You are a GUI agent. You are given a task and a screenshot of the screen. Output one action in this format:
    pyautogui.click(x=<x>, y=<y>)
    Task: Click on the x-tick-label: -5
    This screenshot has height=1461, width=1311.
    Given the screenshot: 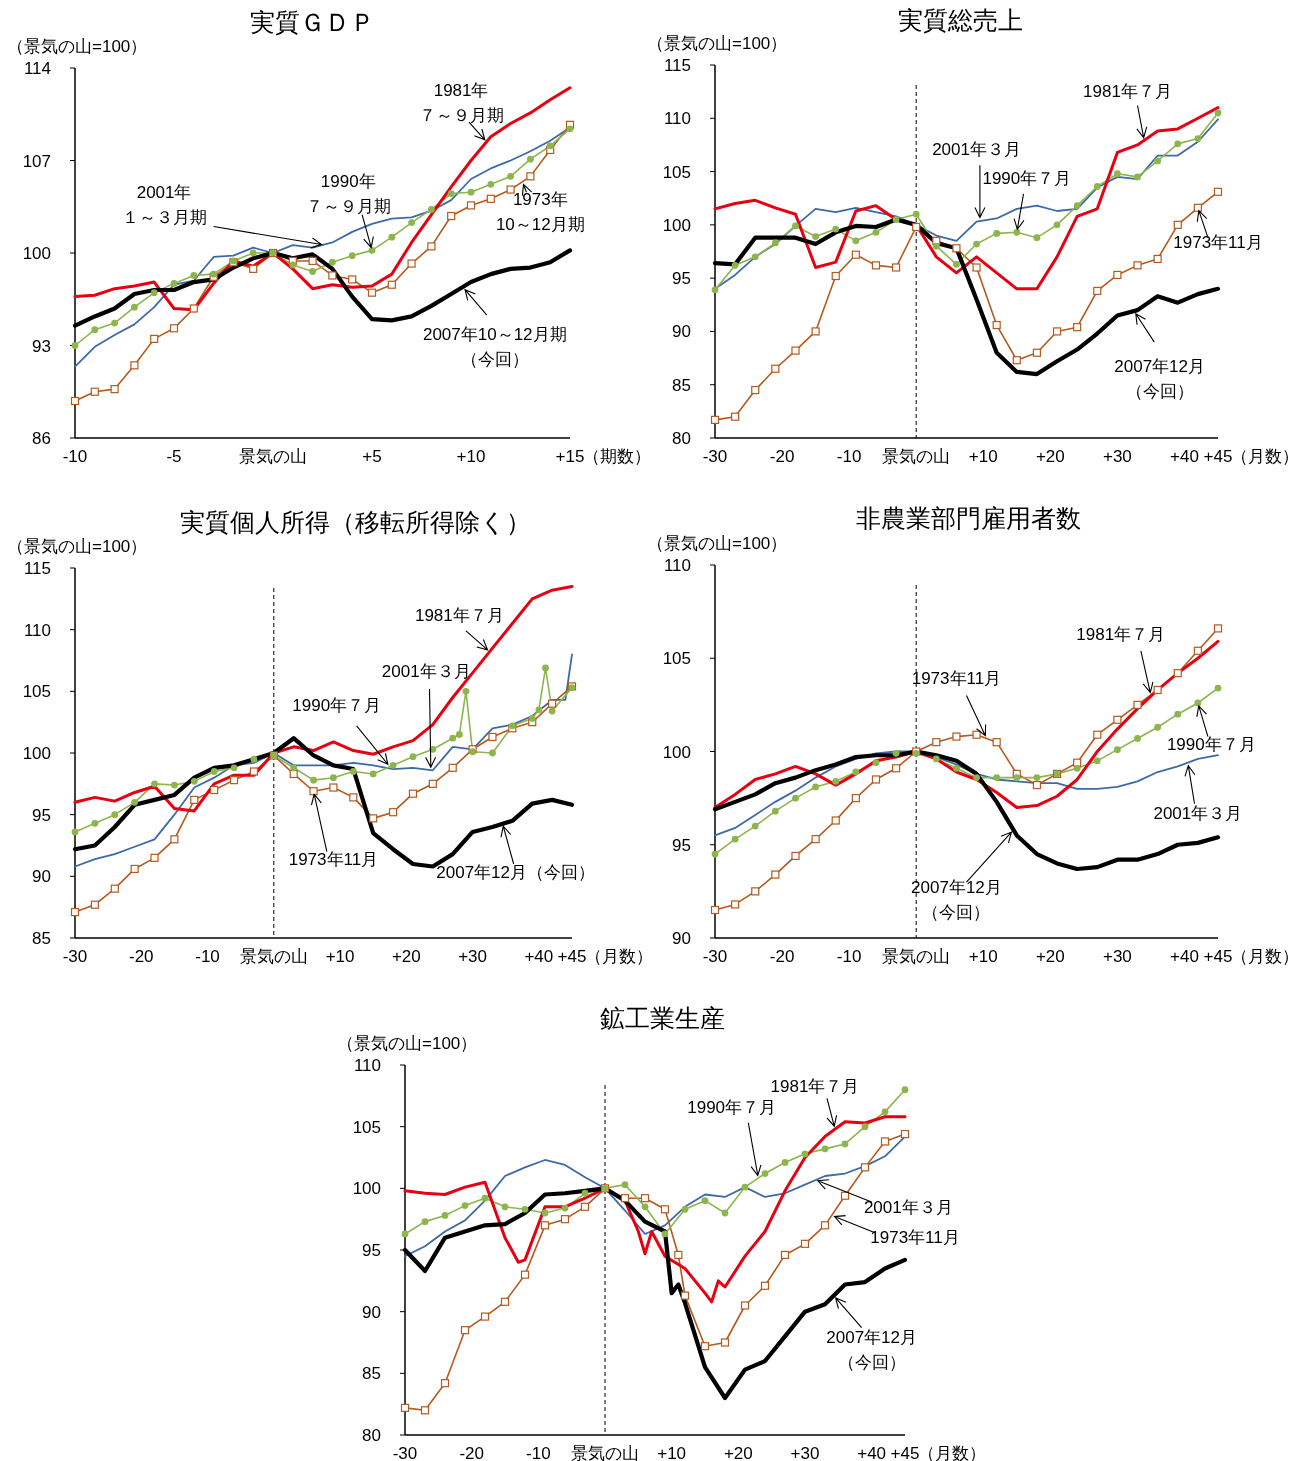 What is the action you would take?
    pyautogui.click(x=174, y=456)
    